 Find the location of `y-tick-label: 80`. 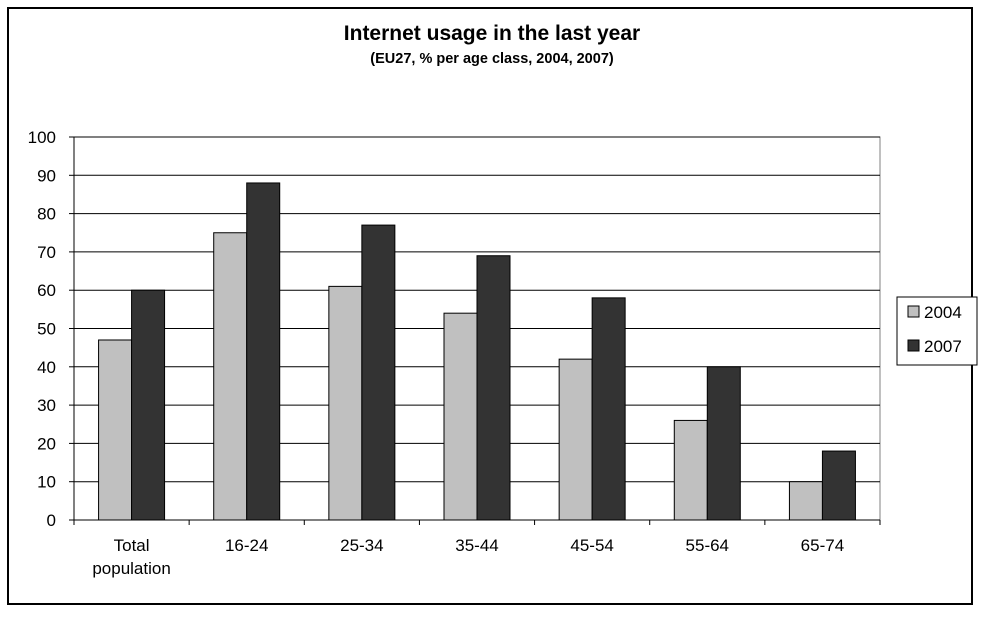

y-tick-label: 80 is located at coordinates (46, 214).